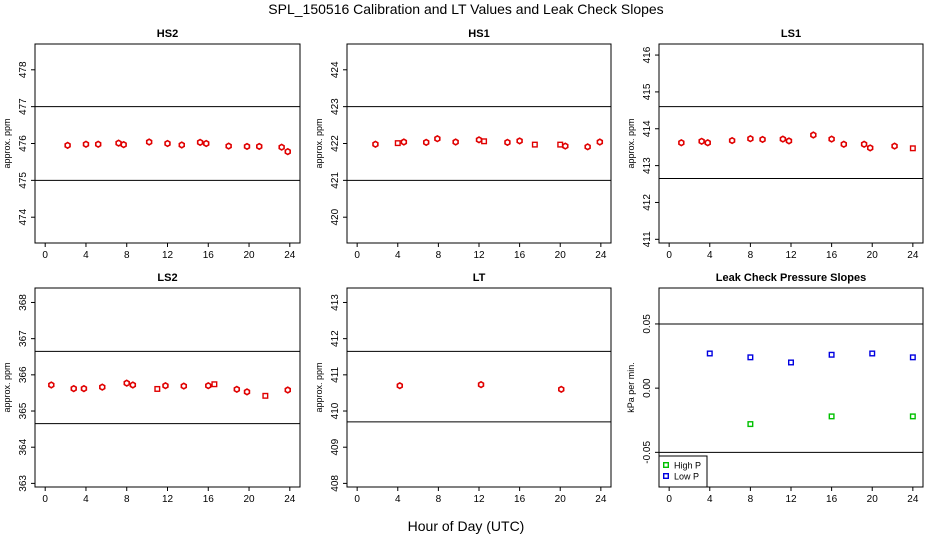  Describe the element at coordinates (647, 388) in the screenshot. I see `y-tick-label: 0.00` at that location.